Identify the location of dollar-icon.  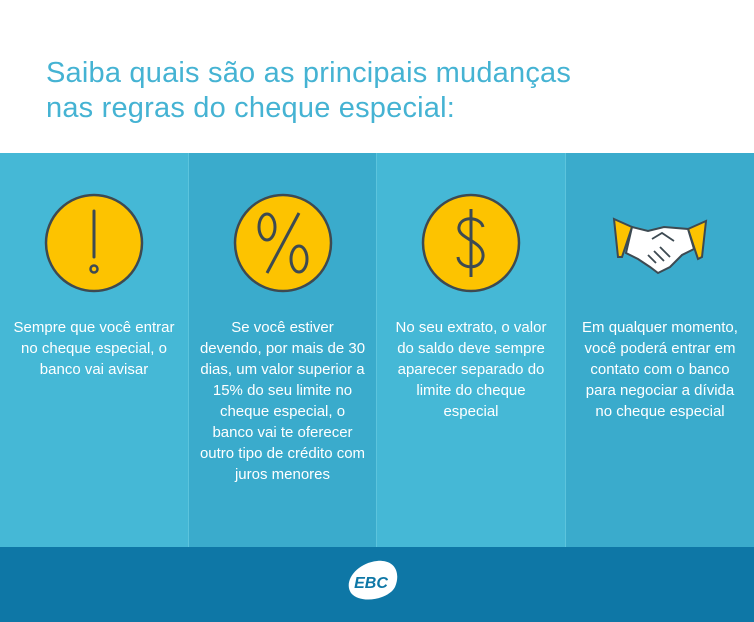
(471, 243).